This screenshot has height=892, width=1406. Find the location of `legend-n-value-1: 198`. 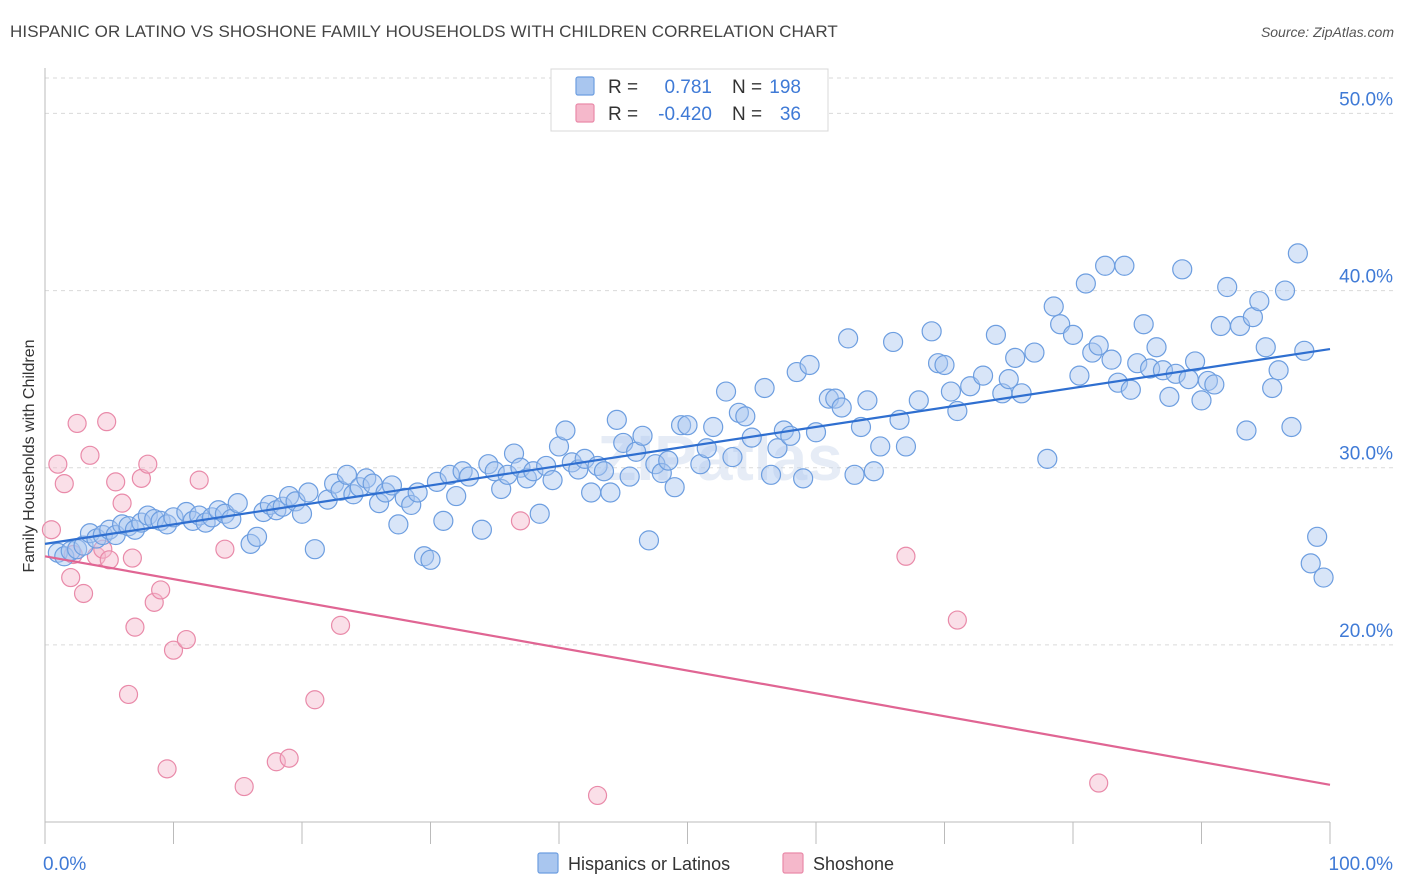

legend-n-value-1: 198 is located at coordinates (785, 87).